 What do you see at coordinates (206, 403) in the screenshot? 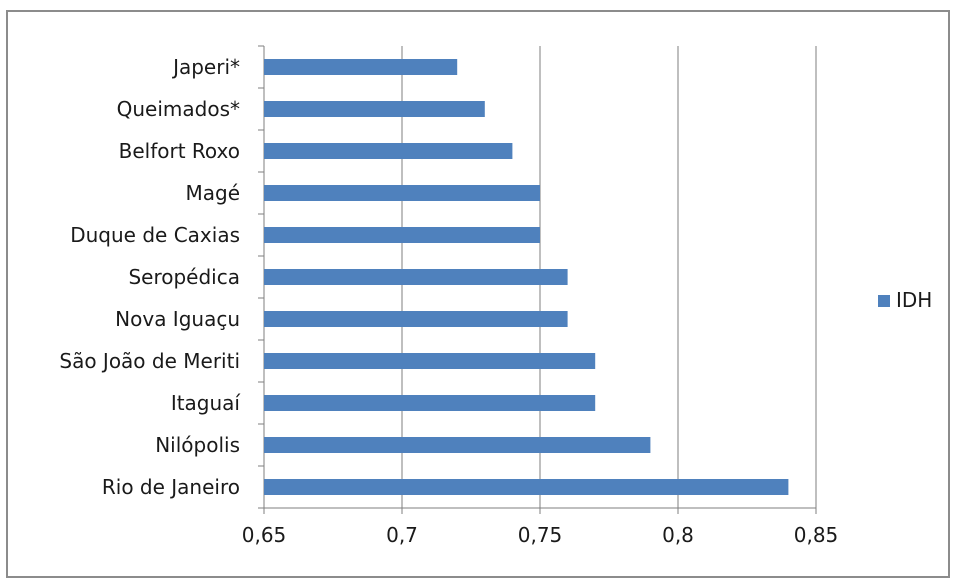
I see `category-label: Itaguaí` at bounding box center [206, 403].